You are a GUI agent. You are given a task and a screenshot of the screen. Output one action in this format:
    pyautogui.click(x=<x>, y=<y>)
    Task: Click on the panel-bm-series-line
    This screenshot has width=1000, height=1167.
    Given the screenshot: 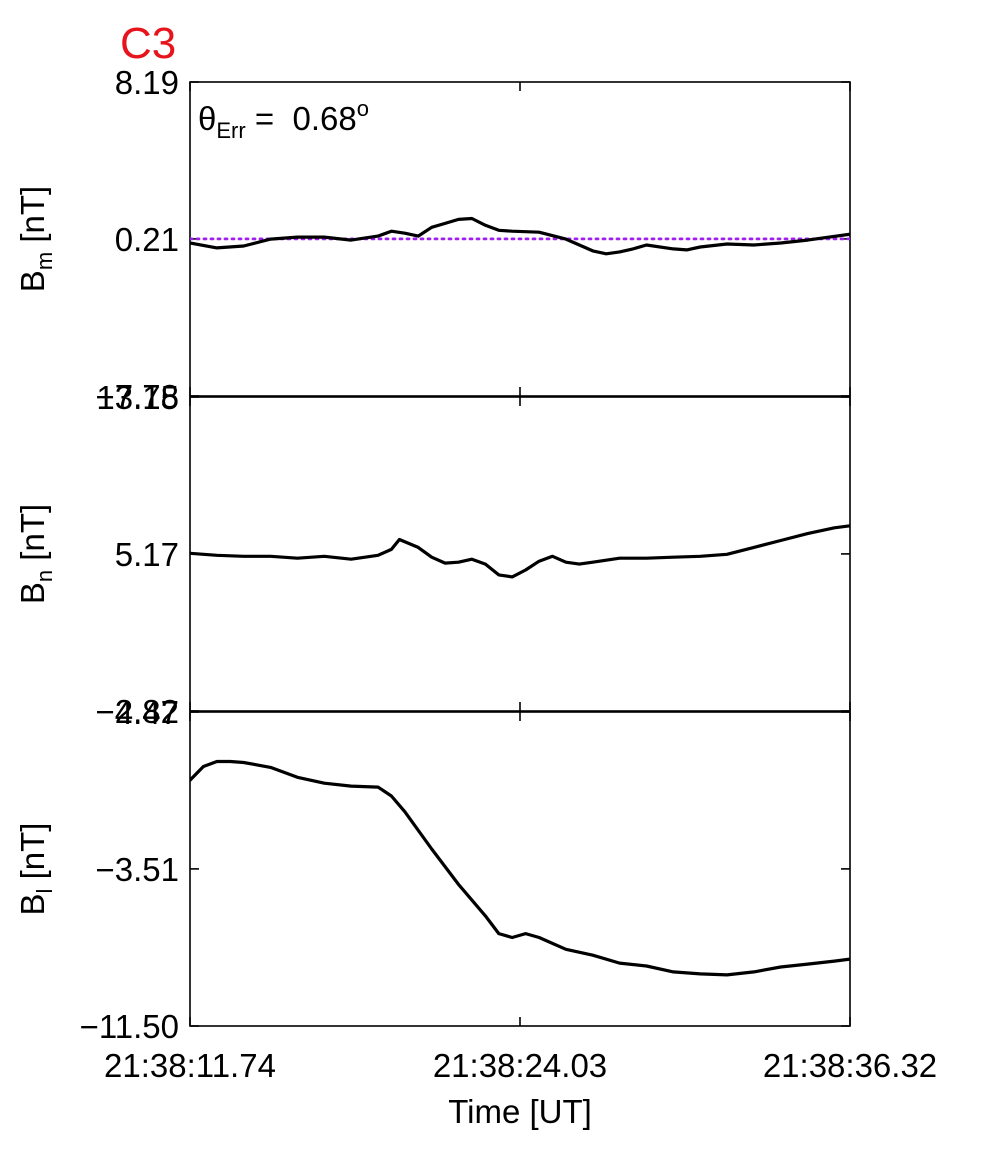 What is the action you would take?
    pyautogui.click(x=520, y=236)
    